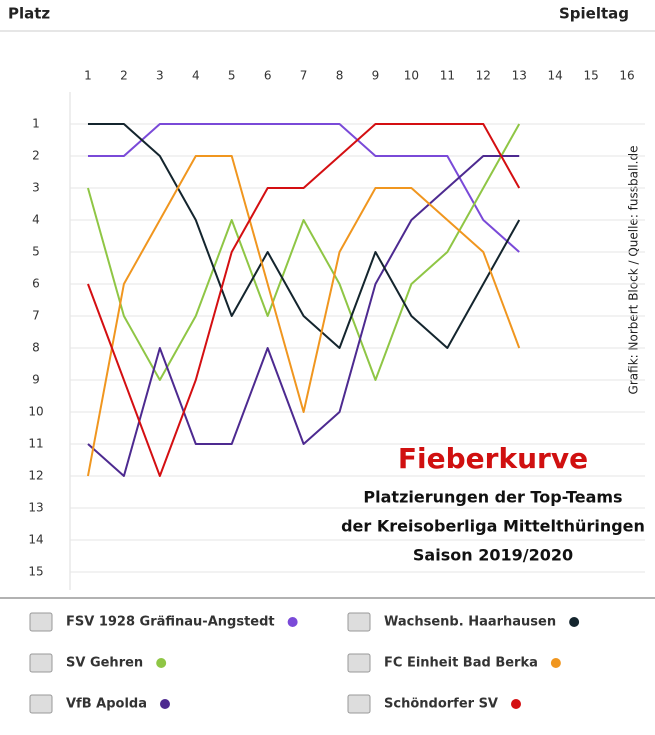 This screenshot has height=735, width=655. What do you see at coordinates (268, 76) in the screenshot?
I see `x-tick-label: 6` at bounding box center [268, 76].